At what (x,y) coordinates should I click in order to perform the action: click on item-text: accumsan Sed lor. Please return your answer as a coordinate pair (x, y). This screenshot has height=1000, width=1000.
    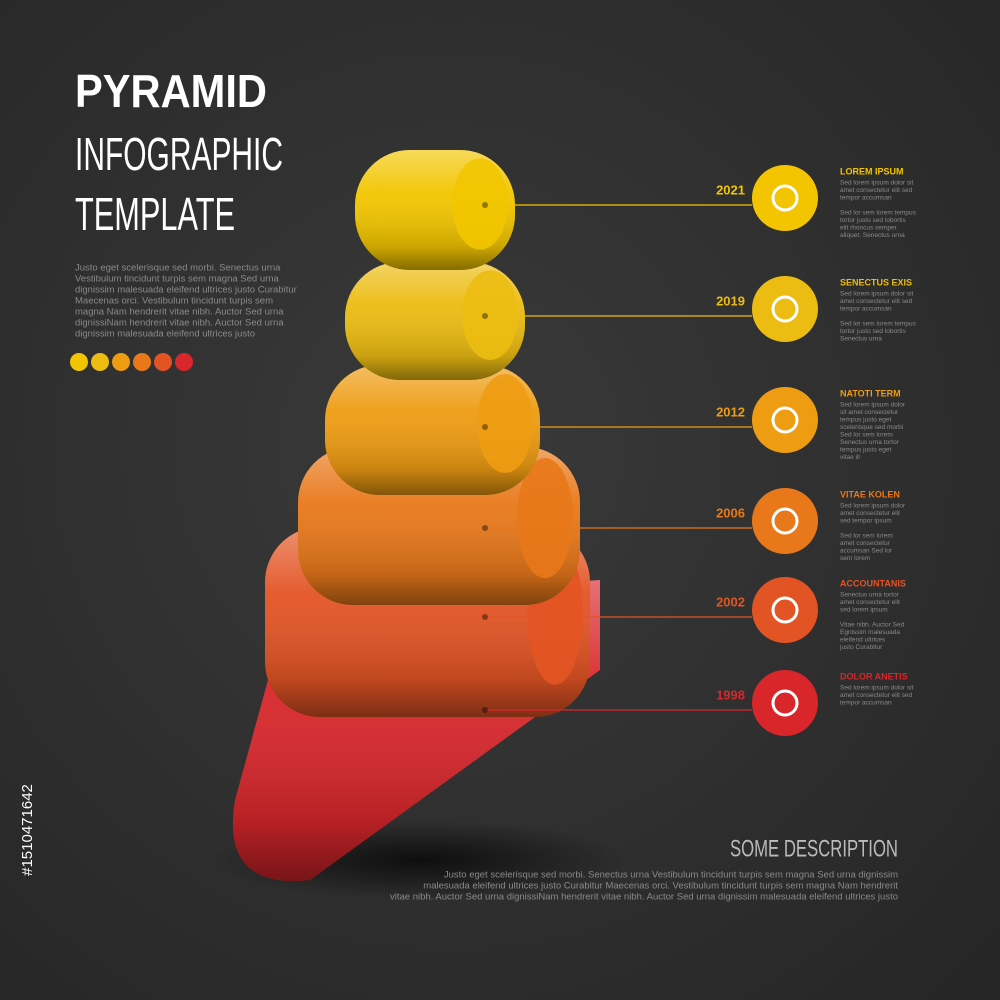
    Looking at the image, I should click on (866, 551).